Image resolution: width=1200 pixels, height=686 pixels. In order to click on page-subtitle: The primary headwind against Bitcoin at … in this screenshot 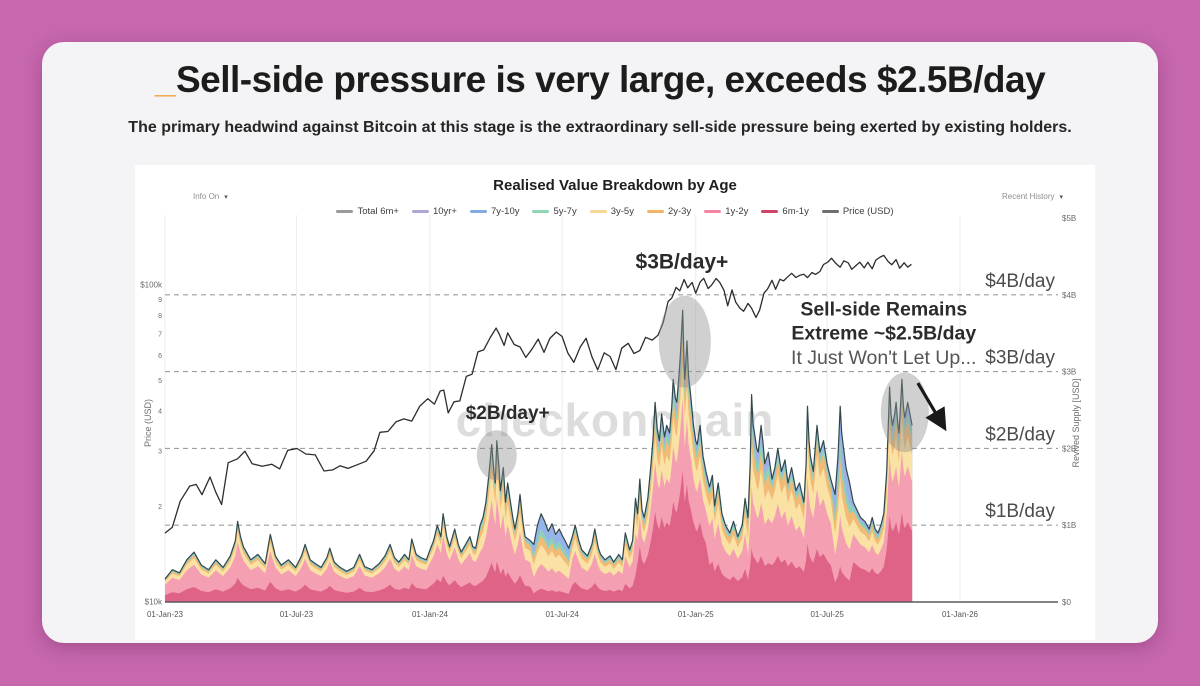, I will do `click(600, 127)`.